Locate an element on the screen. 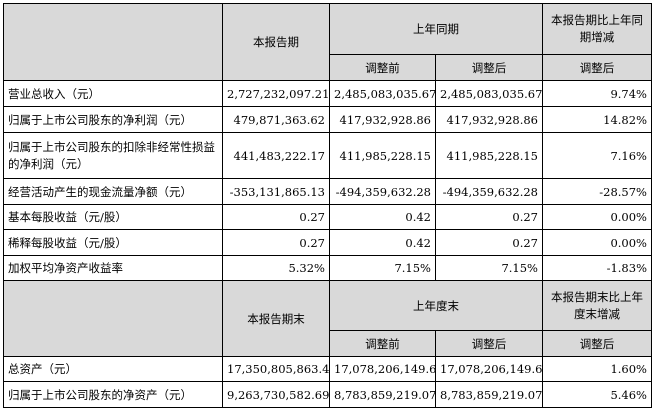  current-value: 9,263,730,582.69 is located at coordinates (276, 394).